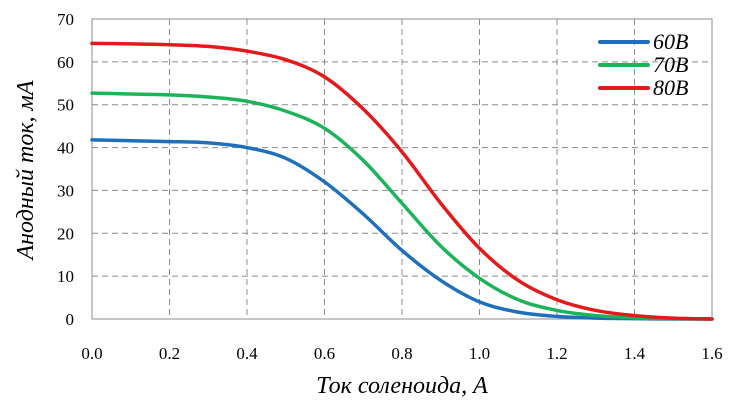 This screenshot has width=731, height=403. Describe the element at coordinates (324, 353) in the screenshot. I see `x-tick-label: 0.6` at that location.